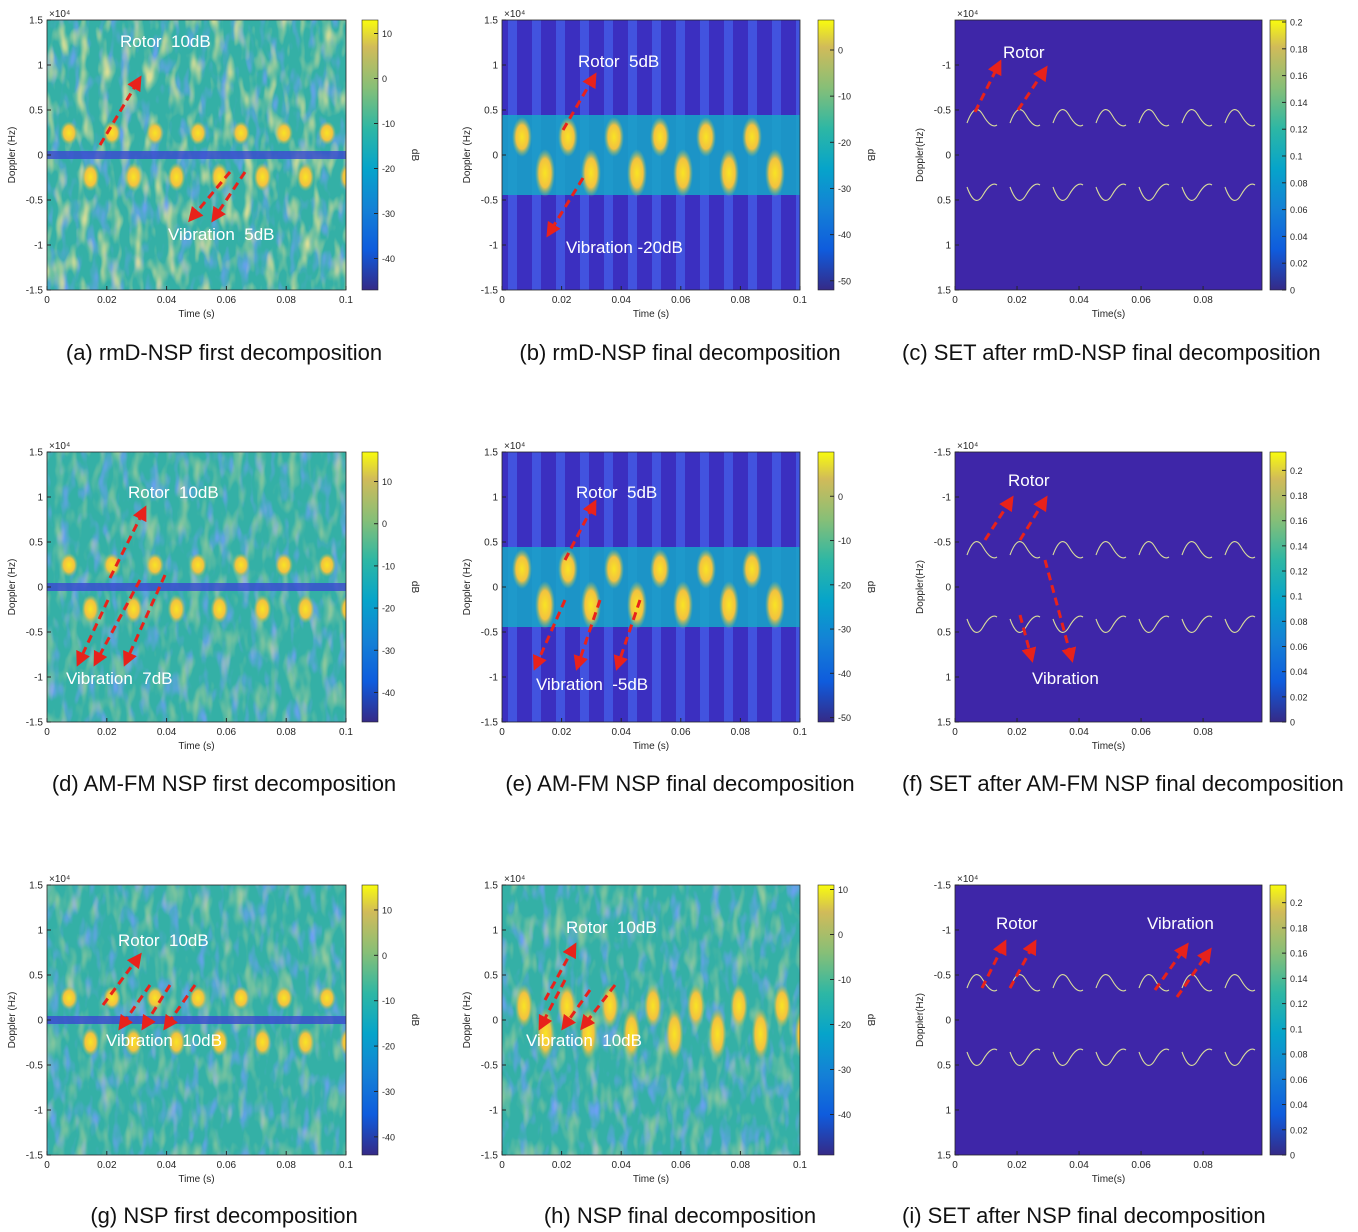 The width and height of the screenshot is (1358, 1232). Describe the element at coordinates (1299, 237) in the screenshot. I see `colorbar-tick-label: 0.04` at that location.